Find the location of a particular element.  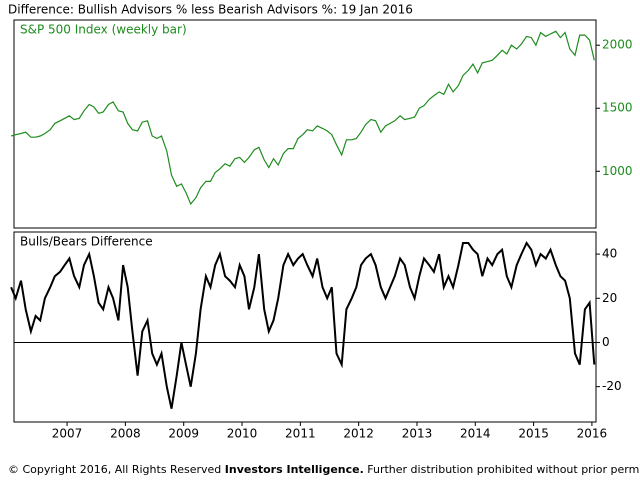

x-tick-label: 2015 is located at coordinates (533, 434).